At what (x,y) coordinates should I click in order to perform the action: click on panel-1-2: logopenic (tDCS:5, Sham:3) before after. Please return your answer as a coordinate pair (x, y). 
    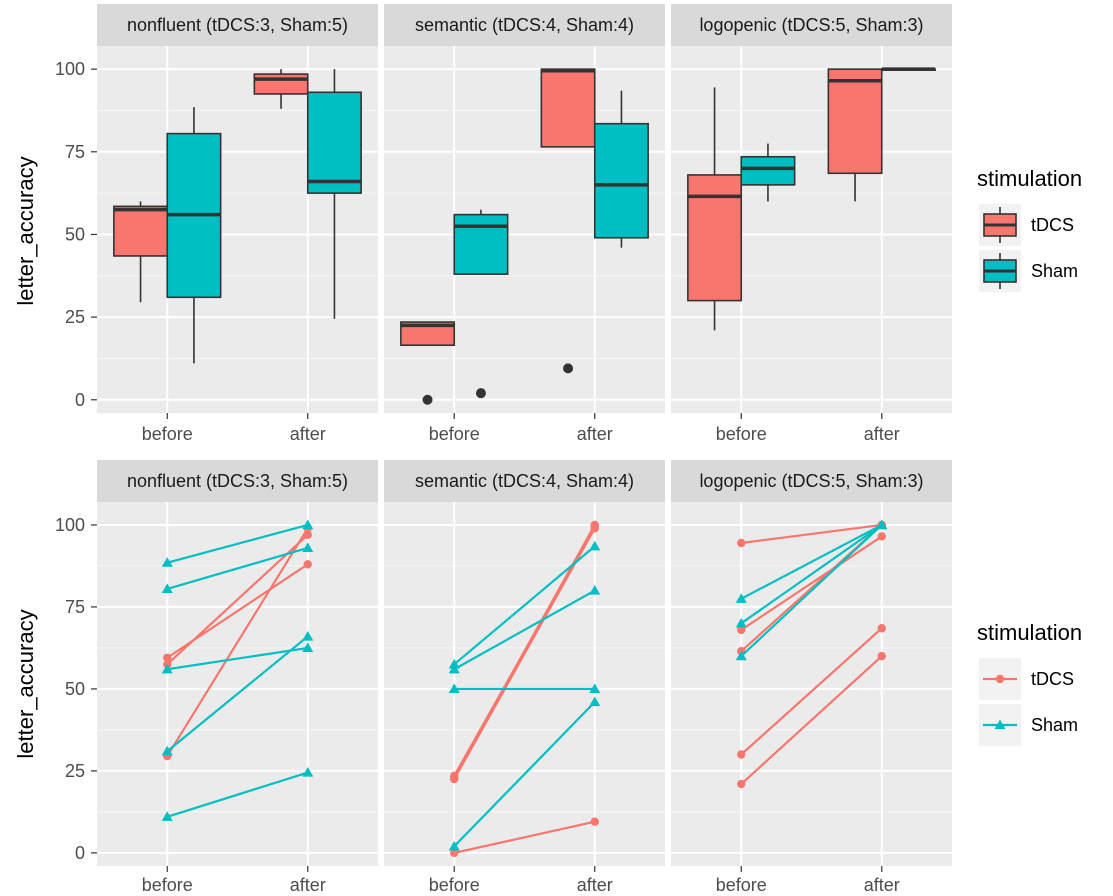
    Looking at the image, I should click on (811, 677).